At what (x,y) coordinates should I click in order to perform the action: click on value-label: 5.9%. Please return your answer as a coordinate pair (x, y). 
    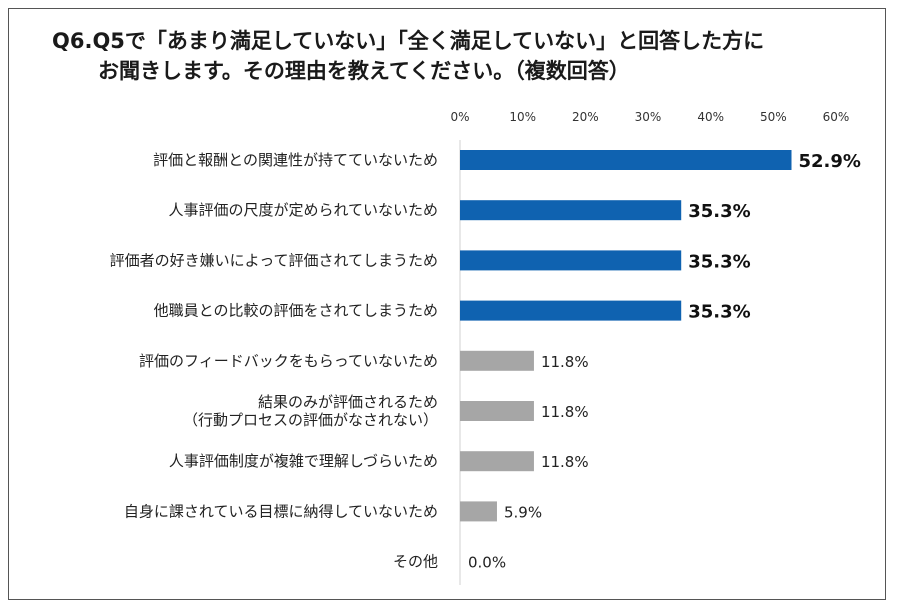
    Looking at the image, I should click on (523, 512).